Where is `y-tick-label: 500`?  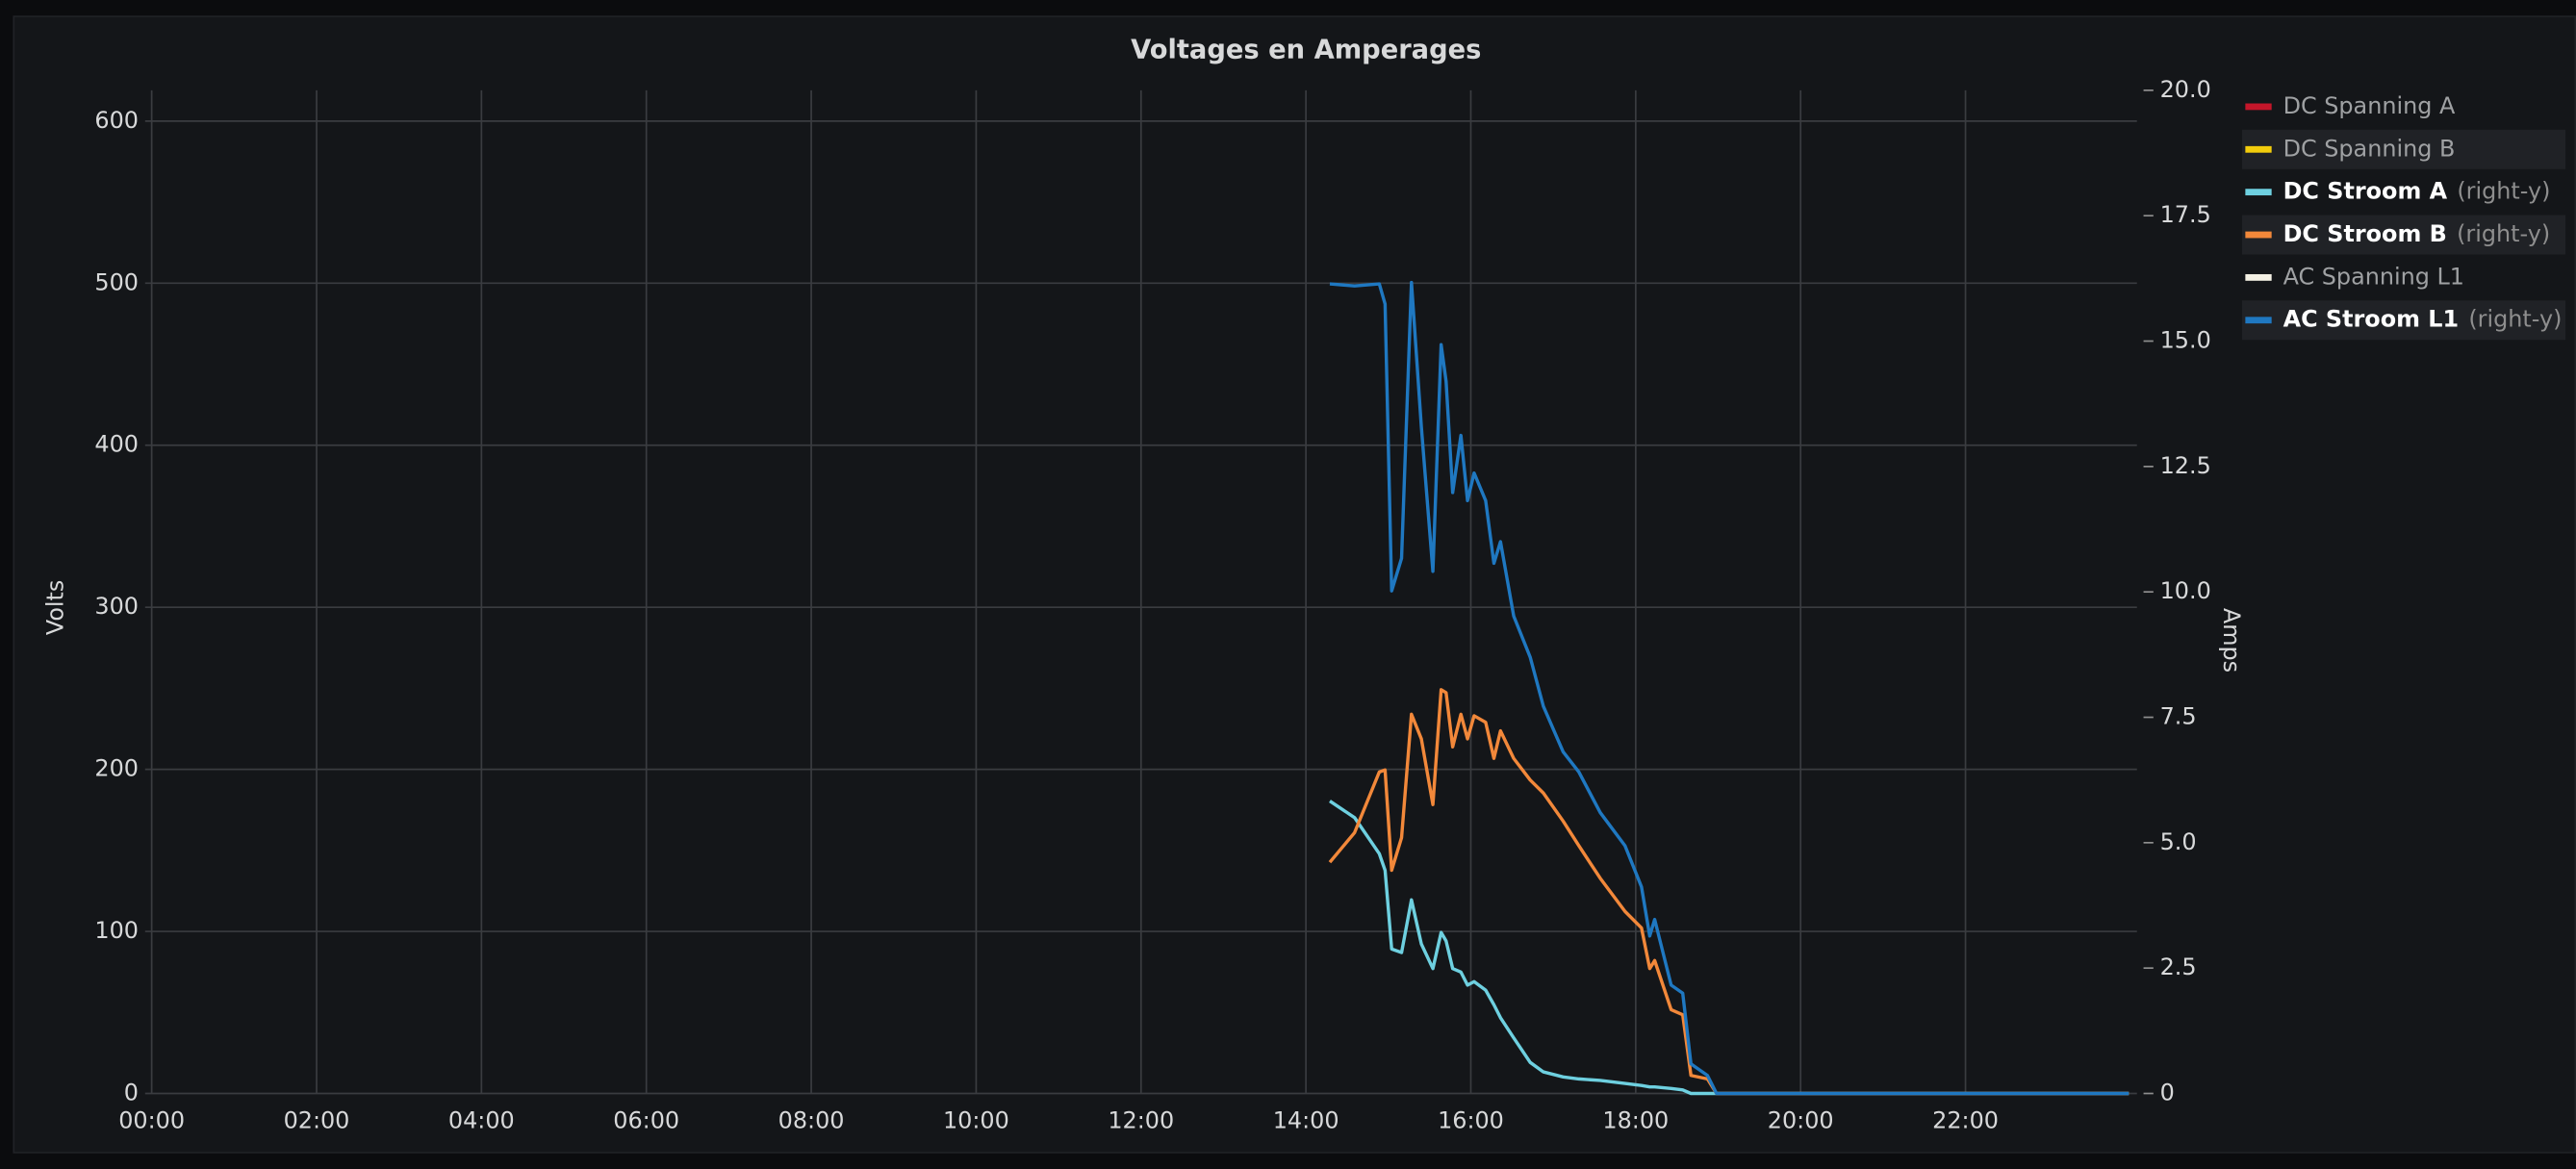 y-tick-label: 500 is located at coordinates (116, 281).